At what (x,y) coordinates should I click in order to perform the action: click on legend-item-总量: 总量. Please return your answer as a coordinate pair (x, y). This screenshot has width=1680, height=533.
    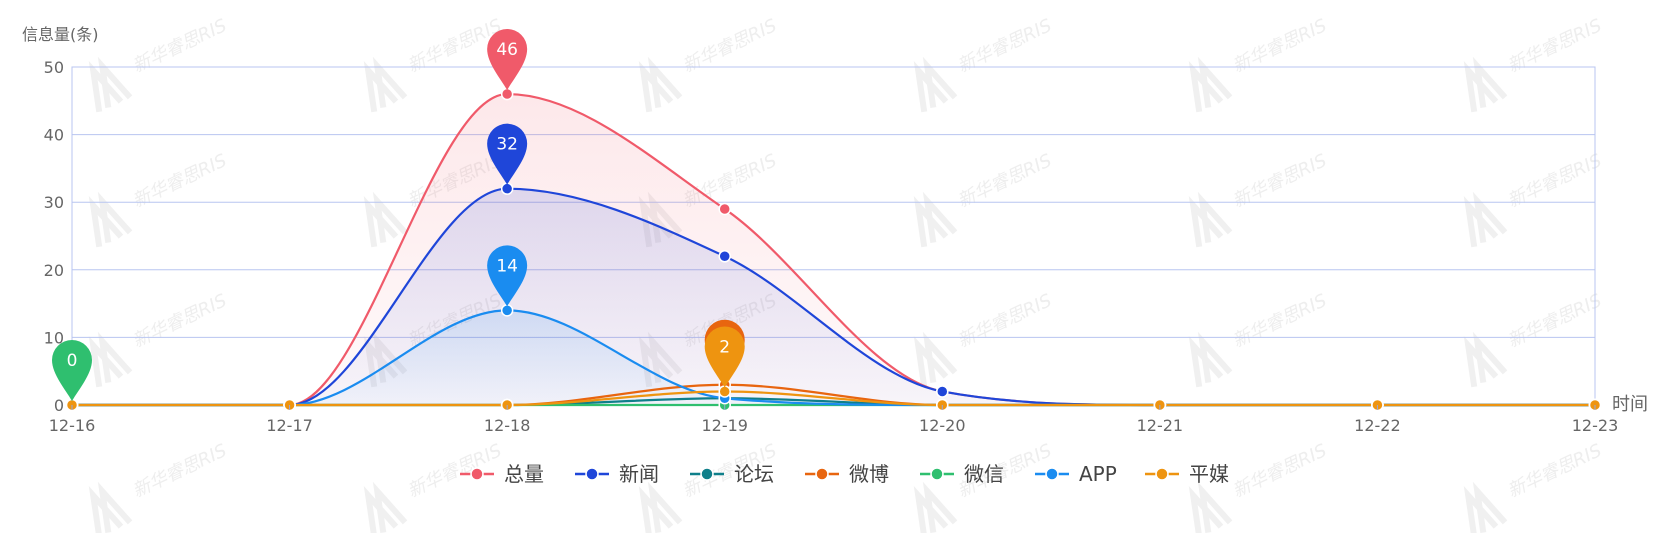
    Looking at the image, I should click on (502, 474).